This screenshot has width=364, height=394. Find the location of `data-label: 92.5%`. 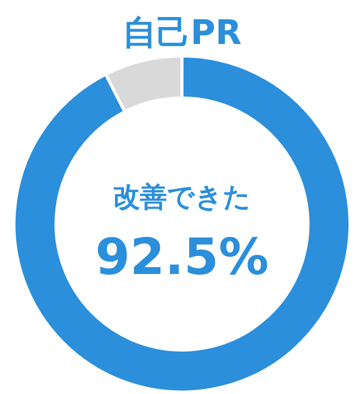

data-label: 92.5% is located at coordinates (182, 257).